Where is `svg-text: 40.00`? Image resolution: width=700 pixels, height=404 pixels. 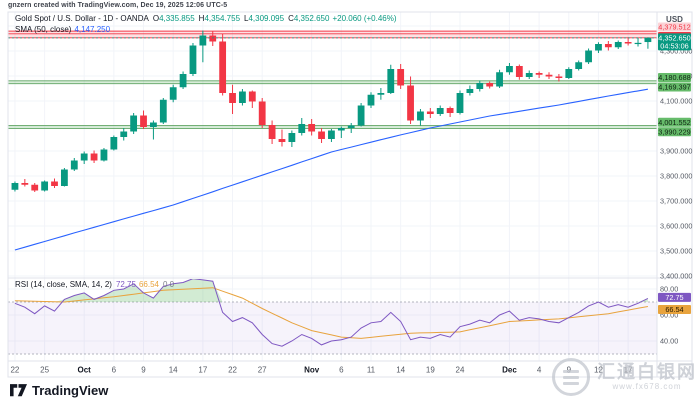
svg-text: 40.00 is located at coordinates (669, 341).